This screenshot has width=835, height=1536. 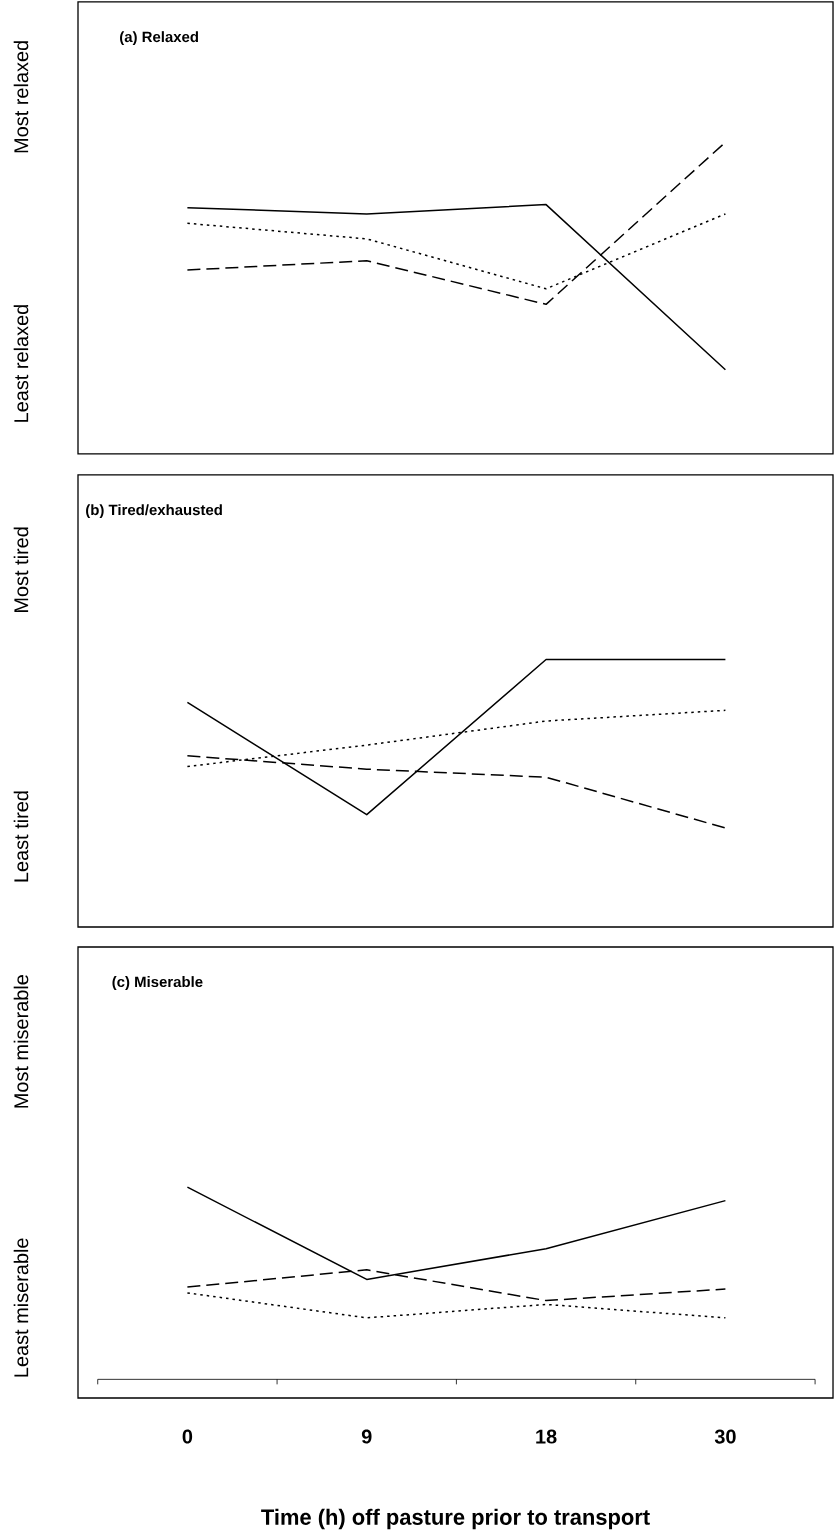 What do you see at coordinates (366, 1436) in the screenshot?
I see `x-tick-label: 9` at bounding box center [366, 1436].